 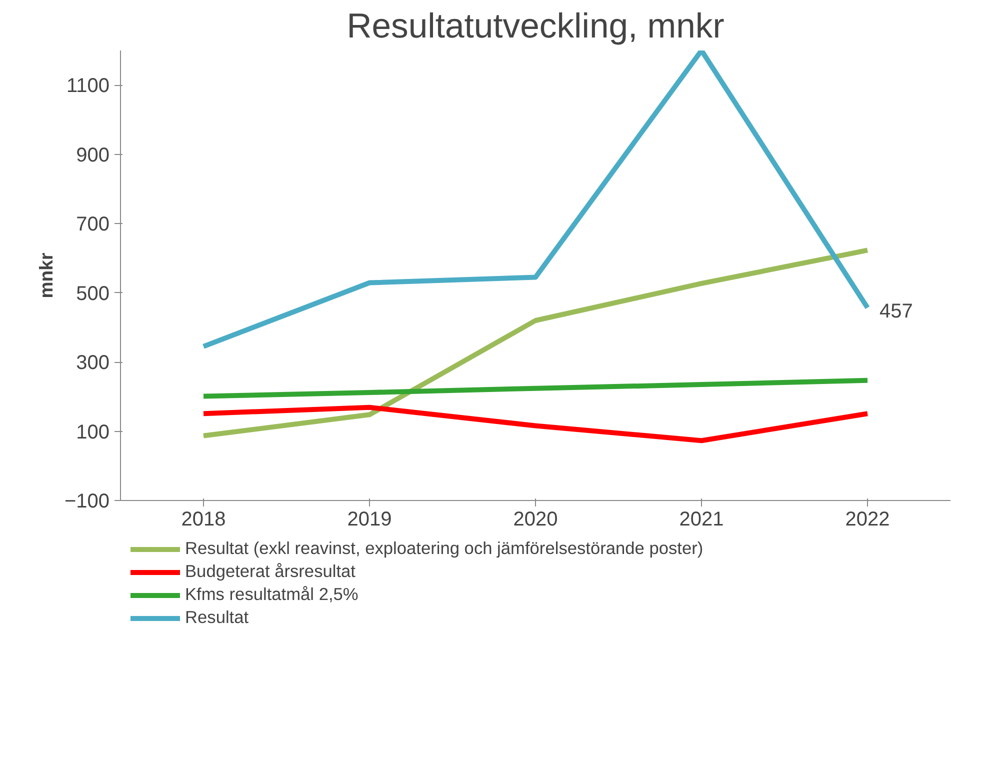 I want to click on legend-label: Budgeterat årsresultat, so click(x=270, y=571).